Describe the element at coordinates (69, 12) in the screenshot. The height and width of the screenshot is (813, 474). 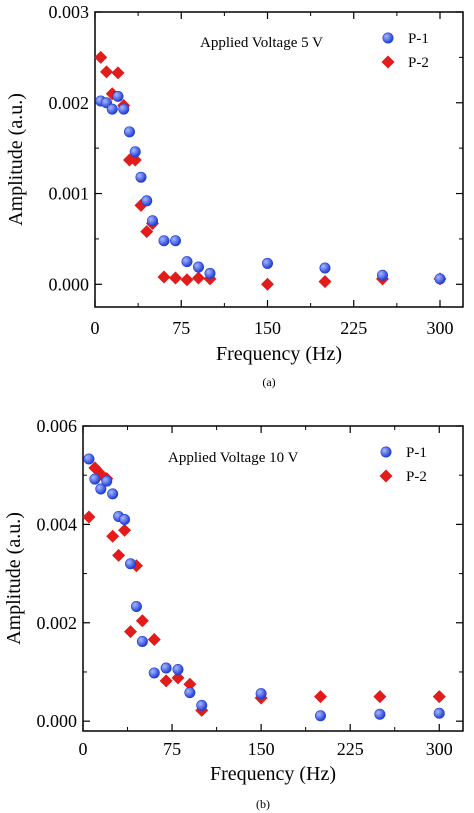
I see `y-tick-label: 0.003` at that location.